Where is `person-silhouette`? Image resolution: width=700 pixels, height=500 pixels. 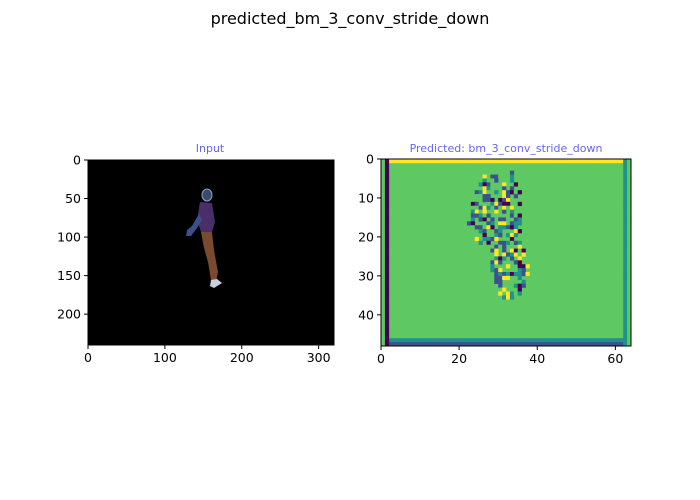 person-silhouette is located at coordinates (204, 238).